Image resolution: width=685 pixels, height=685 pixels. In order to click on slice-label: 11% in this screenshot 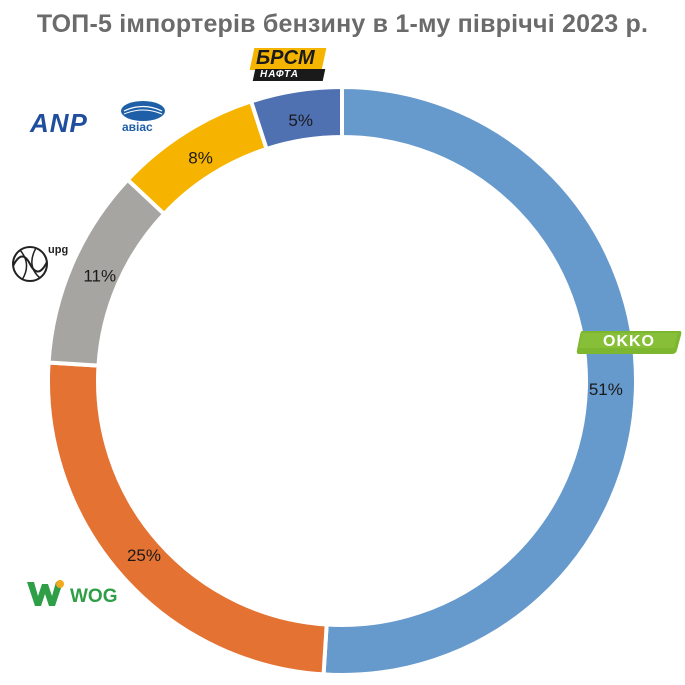, I will do `click(99, 276)`.